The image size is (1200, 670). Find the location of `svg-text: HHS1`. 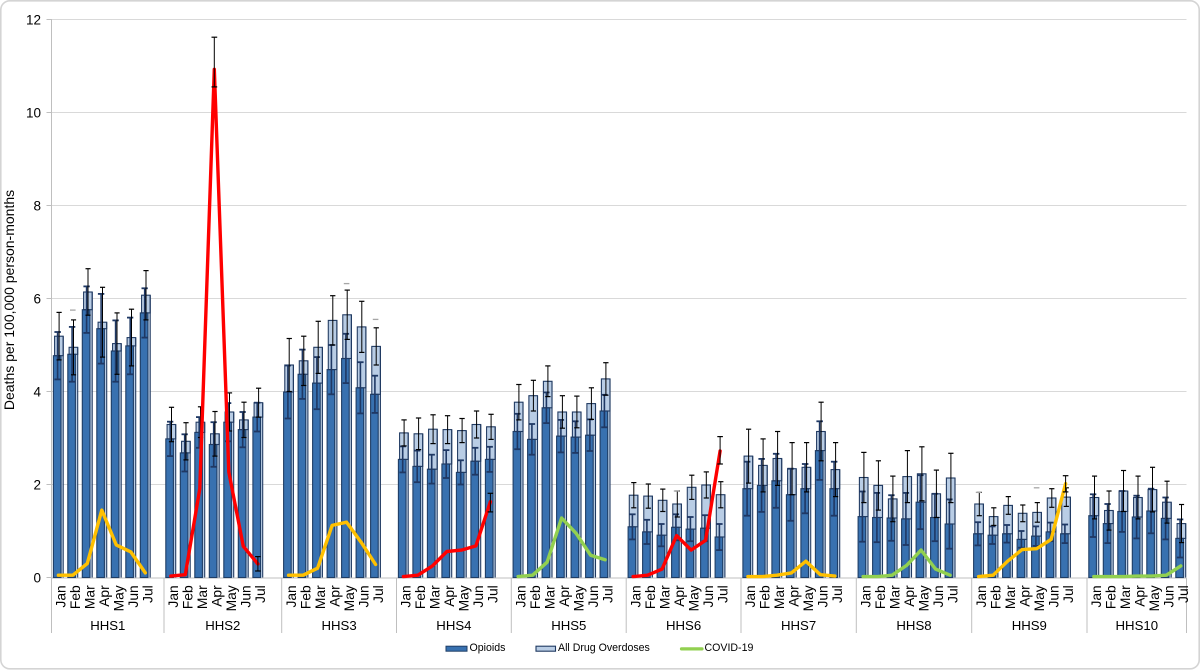

svg-text: HHS1 is located at coordinates (107, 625).